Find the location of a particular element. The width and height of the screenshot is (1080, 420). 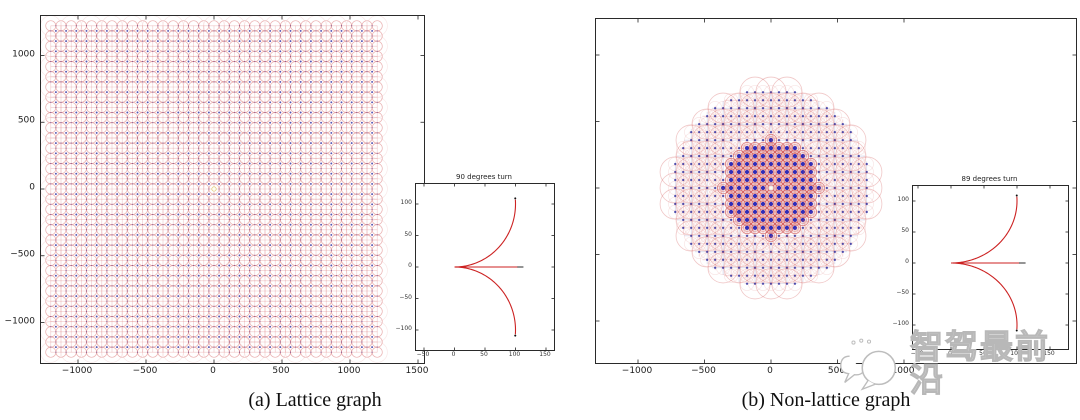

non-lattice-turn-inset-canvas is located at coordinates (990, 267).